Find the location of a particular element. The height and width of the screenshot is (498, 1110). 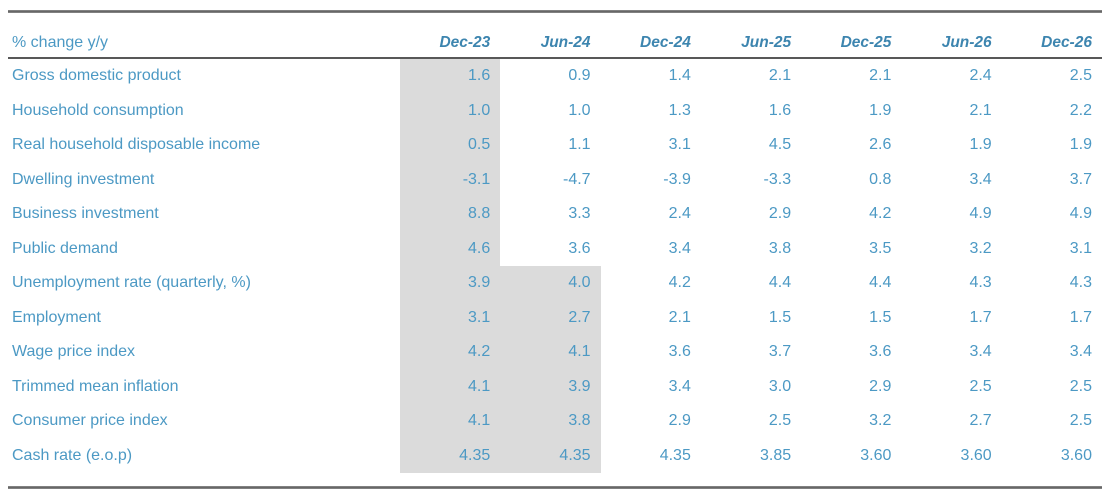

top-rule is located at coordinates (555, 11).